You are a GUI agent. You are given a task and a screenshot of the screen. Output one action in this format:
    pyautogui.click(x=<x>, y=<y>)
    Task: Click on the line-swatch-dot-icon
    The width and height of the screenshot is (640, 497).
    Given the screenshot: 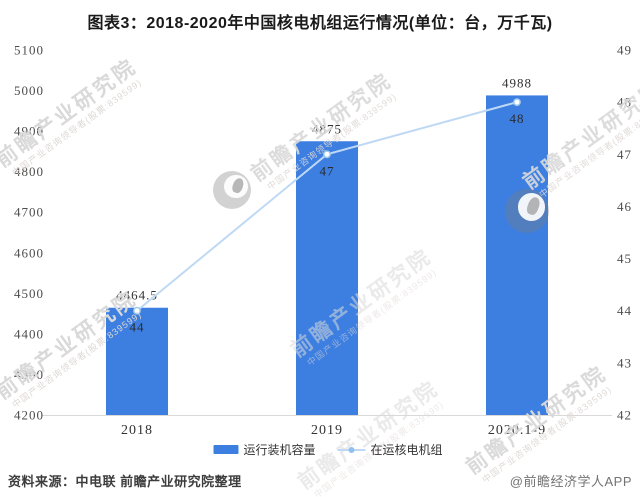 What is the action you would take?
    pyautogui.click(x=351, y=449)
    